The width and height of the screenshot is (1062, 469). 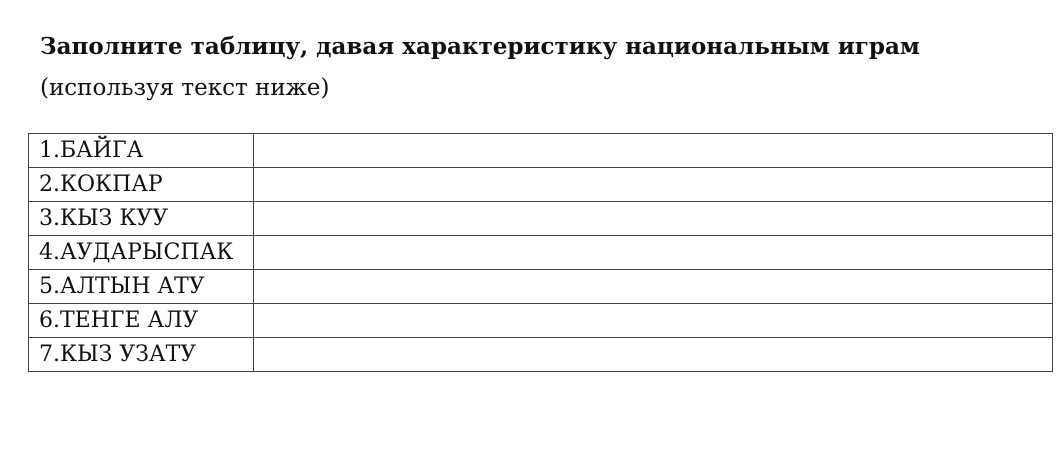 I want to click on game-name-cell: 5.АЛТЫН АТУ, so click(x=141, y=286).